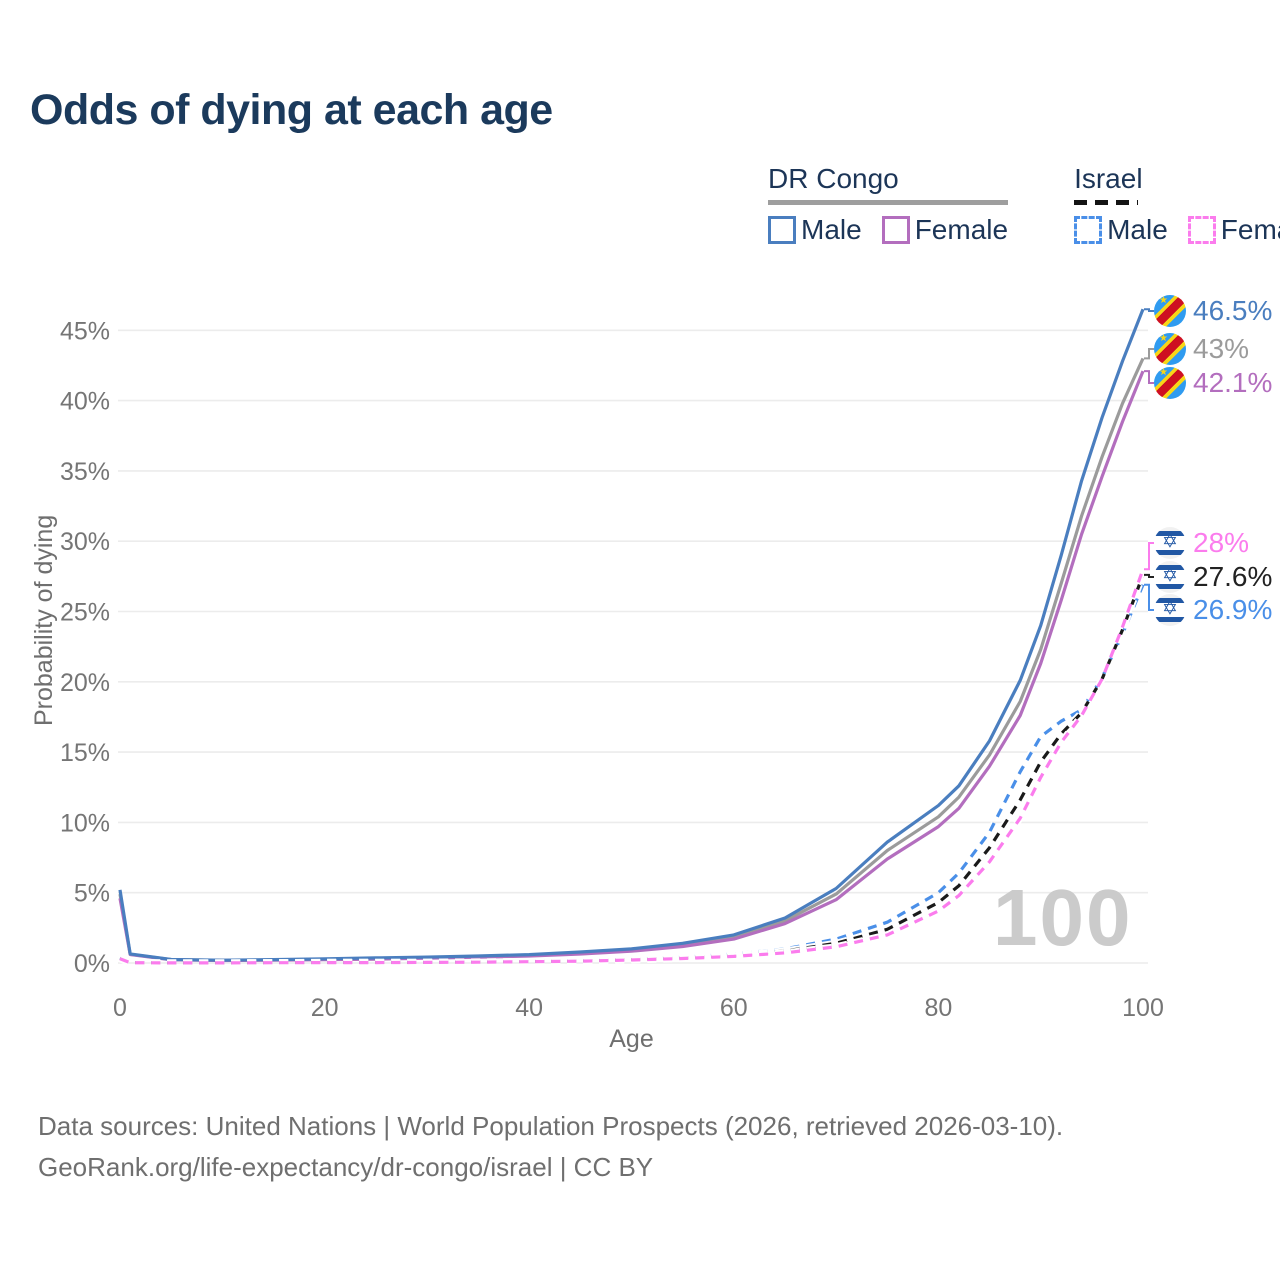  I want to click on y-tick-label: 40%, so click(85, 402).